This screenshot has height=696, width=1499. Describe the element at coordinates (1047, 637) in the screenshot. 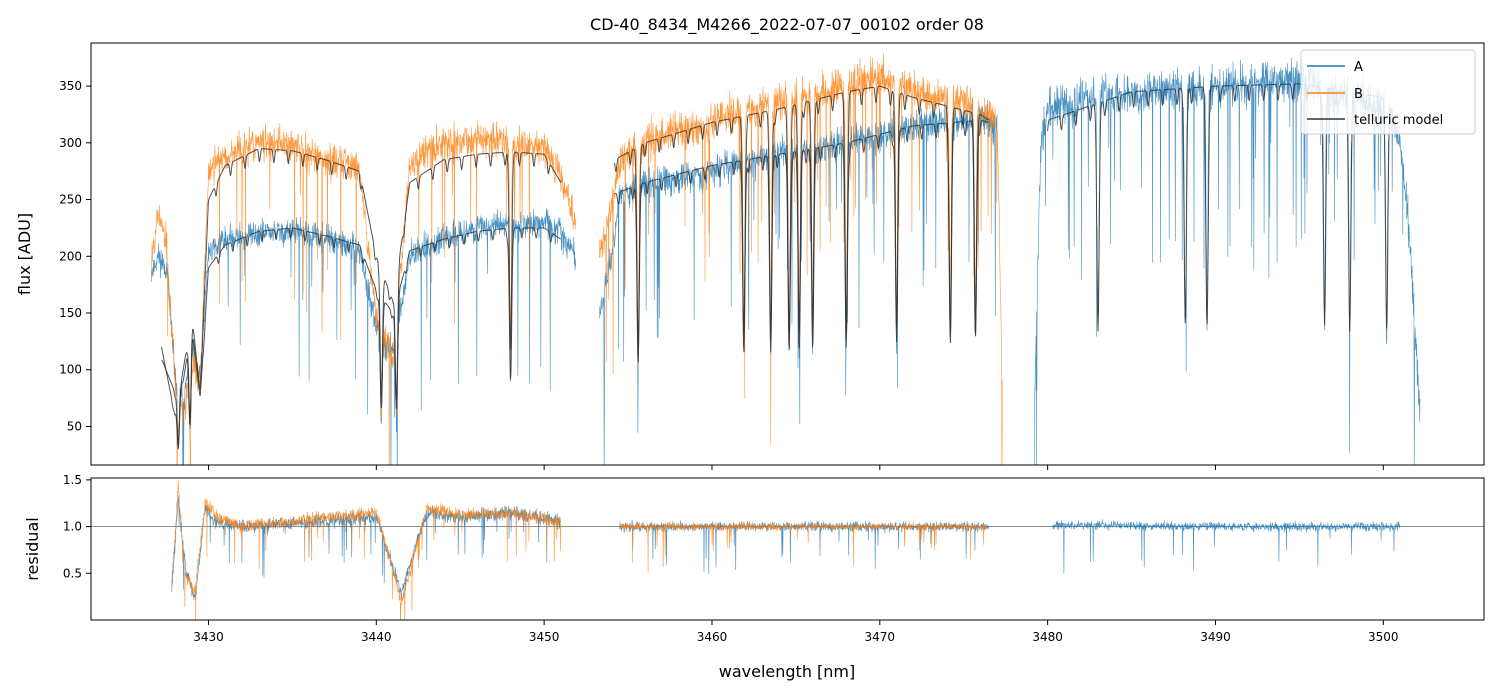

I see `x-tick-label-5: 3480` at that location.